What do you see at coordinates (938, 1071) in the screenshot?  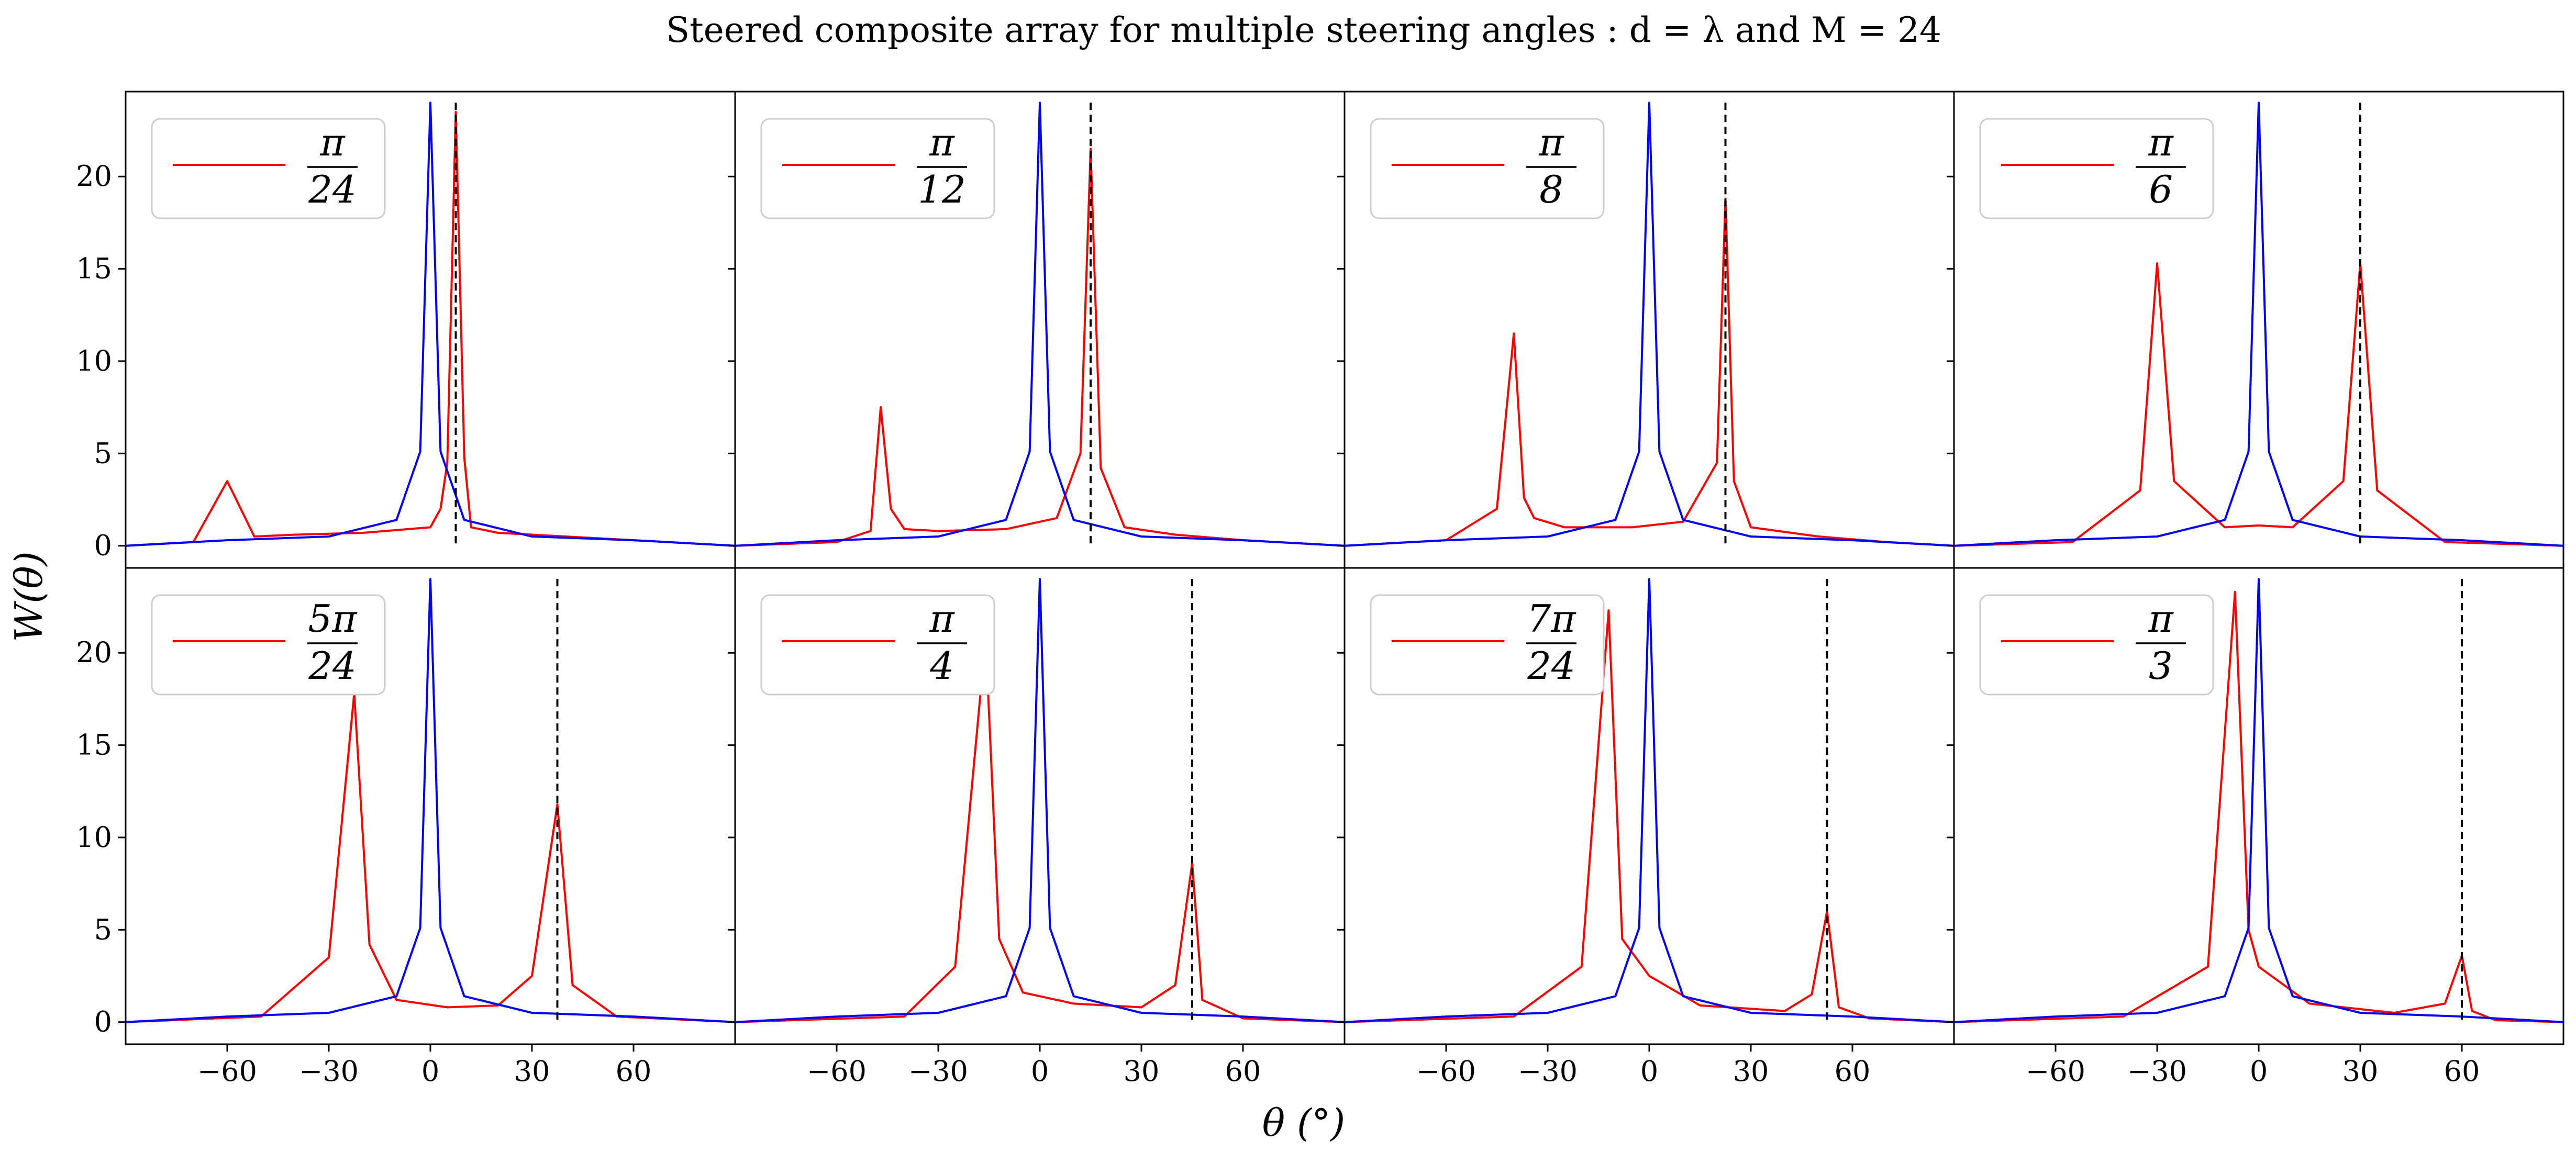 I see `x-tick-label: −30` at bounding box center [938, 1071].